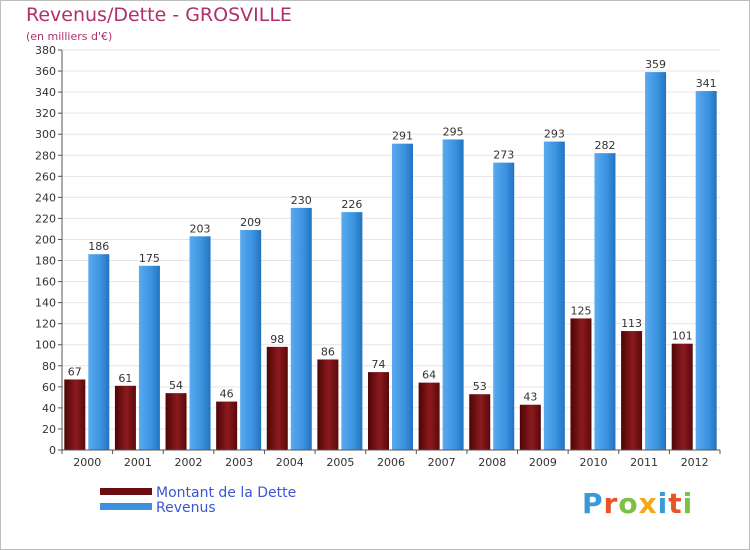 Image resolution: width=750 pixels, height=550 pixels. Describe the element at coordinates (655, 64) in the screenshot. I see `data-label-revenue: 359` at that location.